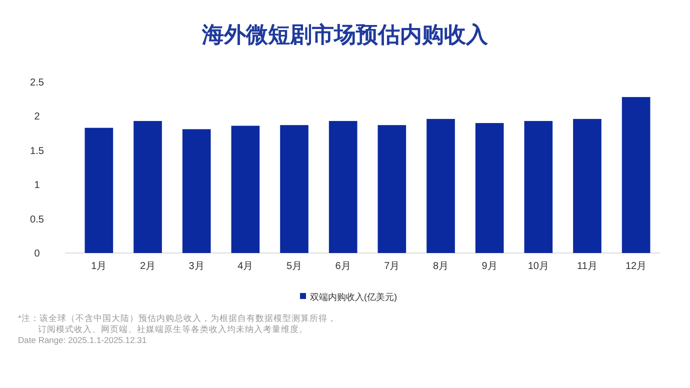 This screenshot has height=388, width=690. What do you see at coordinates (392, 266) in the screenshot?
I see `x-tick-label: 7月` at bounding box center [392, 266].